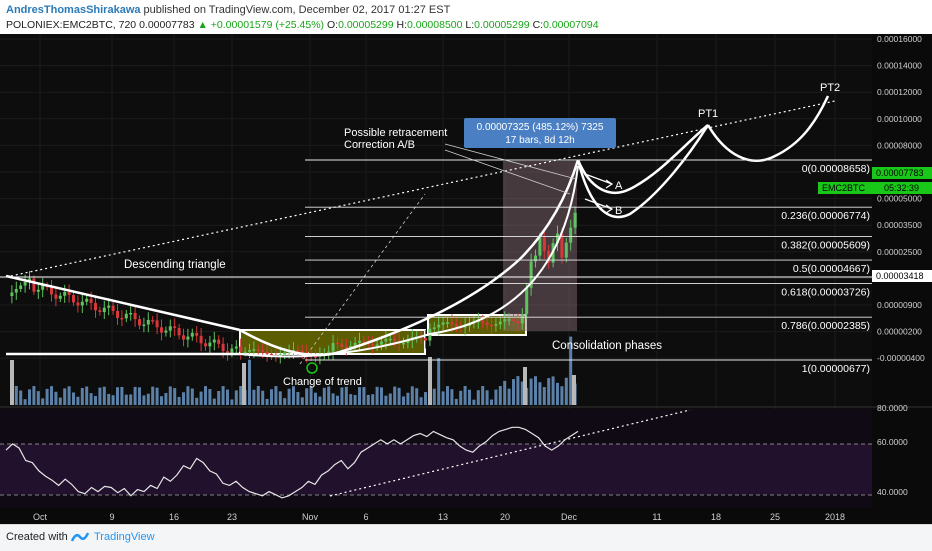 This screenshot has height=551, width=932. Describe the element at coordinates (899, 145) in the screenshot. I see `y-tick-label: 0.00008000` at that location.